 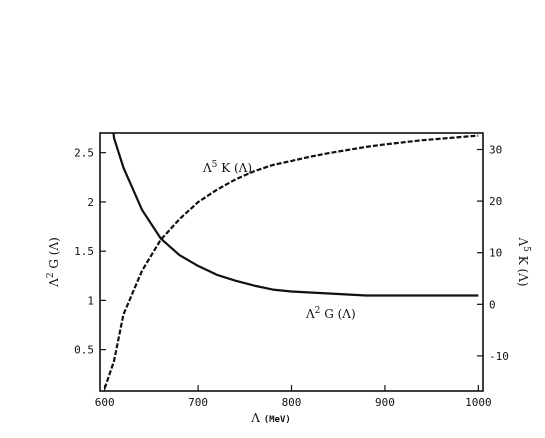 What do you see at coordinates (227, 167) in the screenshot?
I see `annotation-k: Λ5 K (Λ)` at bounding box center [227, 167].